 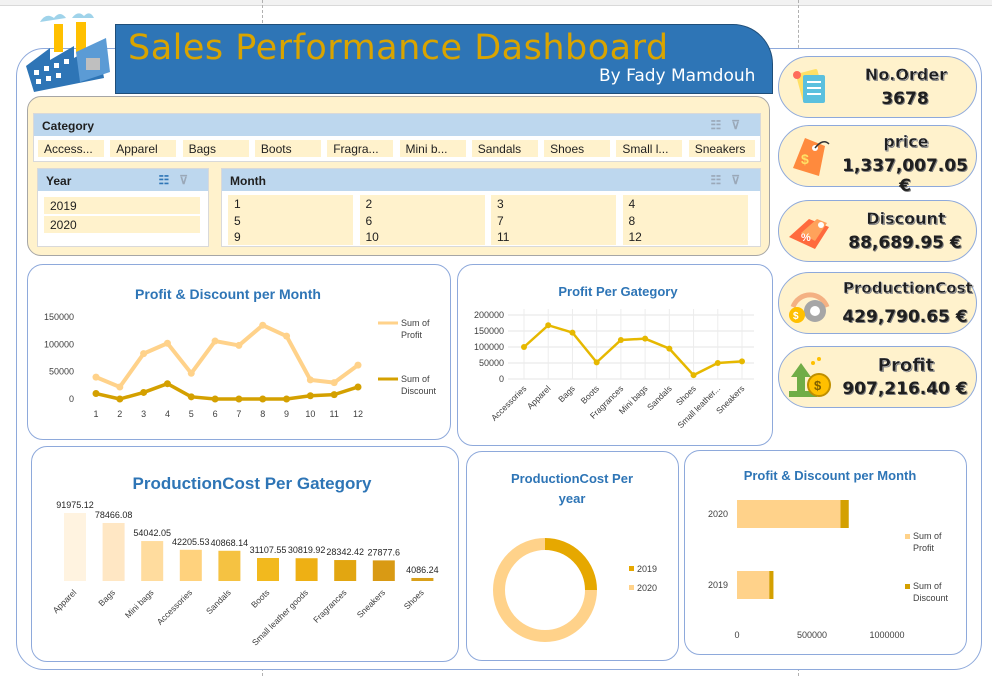 What do you see at coordinates (191, 414) in the screenshot?
I see `x-tick-label: 5` at bounding box center [191, 414].